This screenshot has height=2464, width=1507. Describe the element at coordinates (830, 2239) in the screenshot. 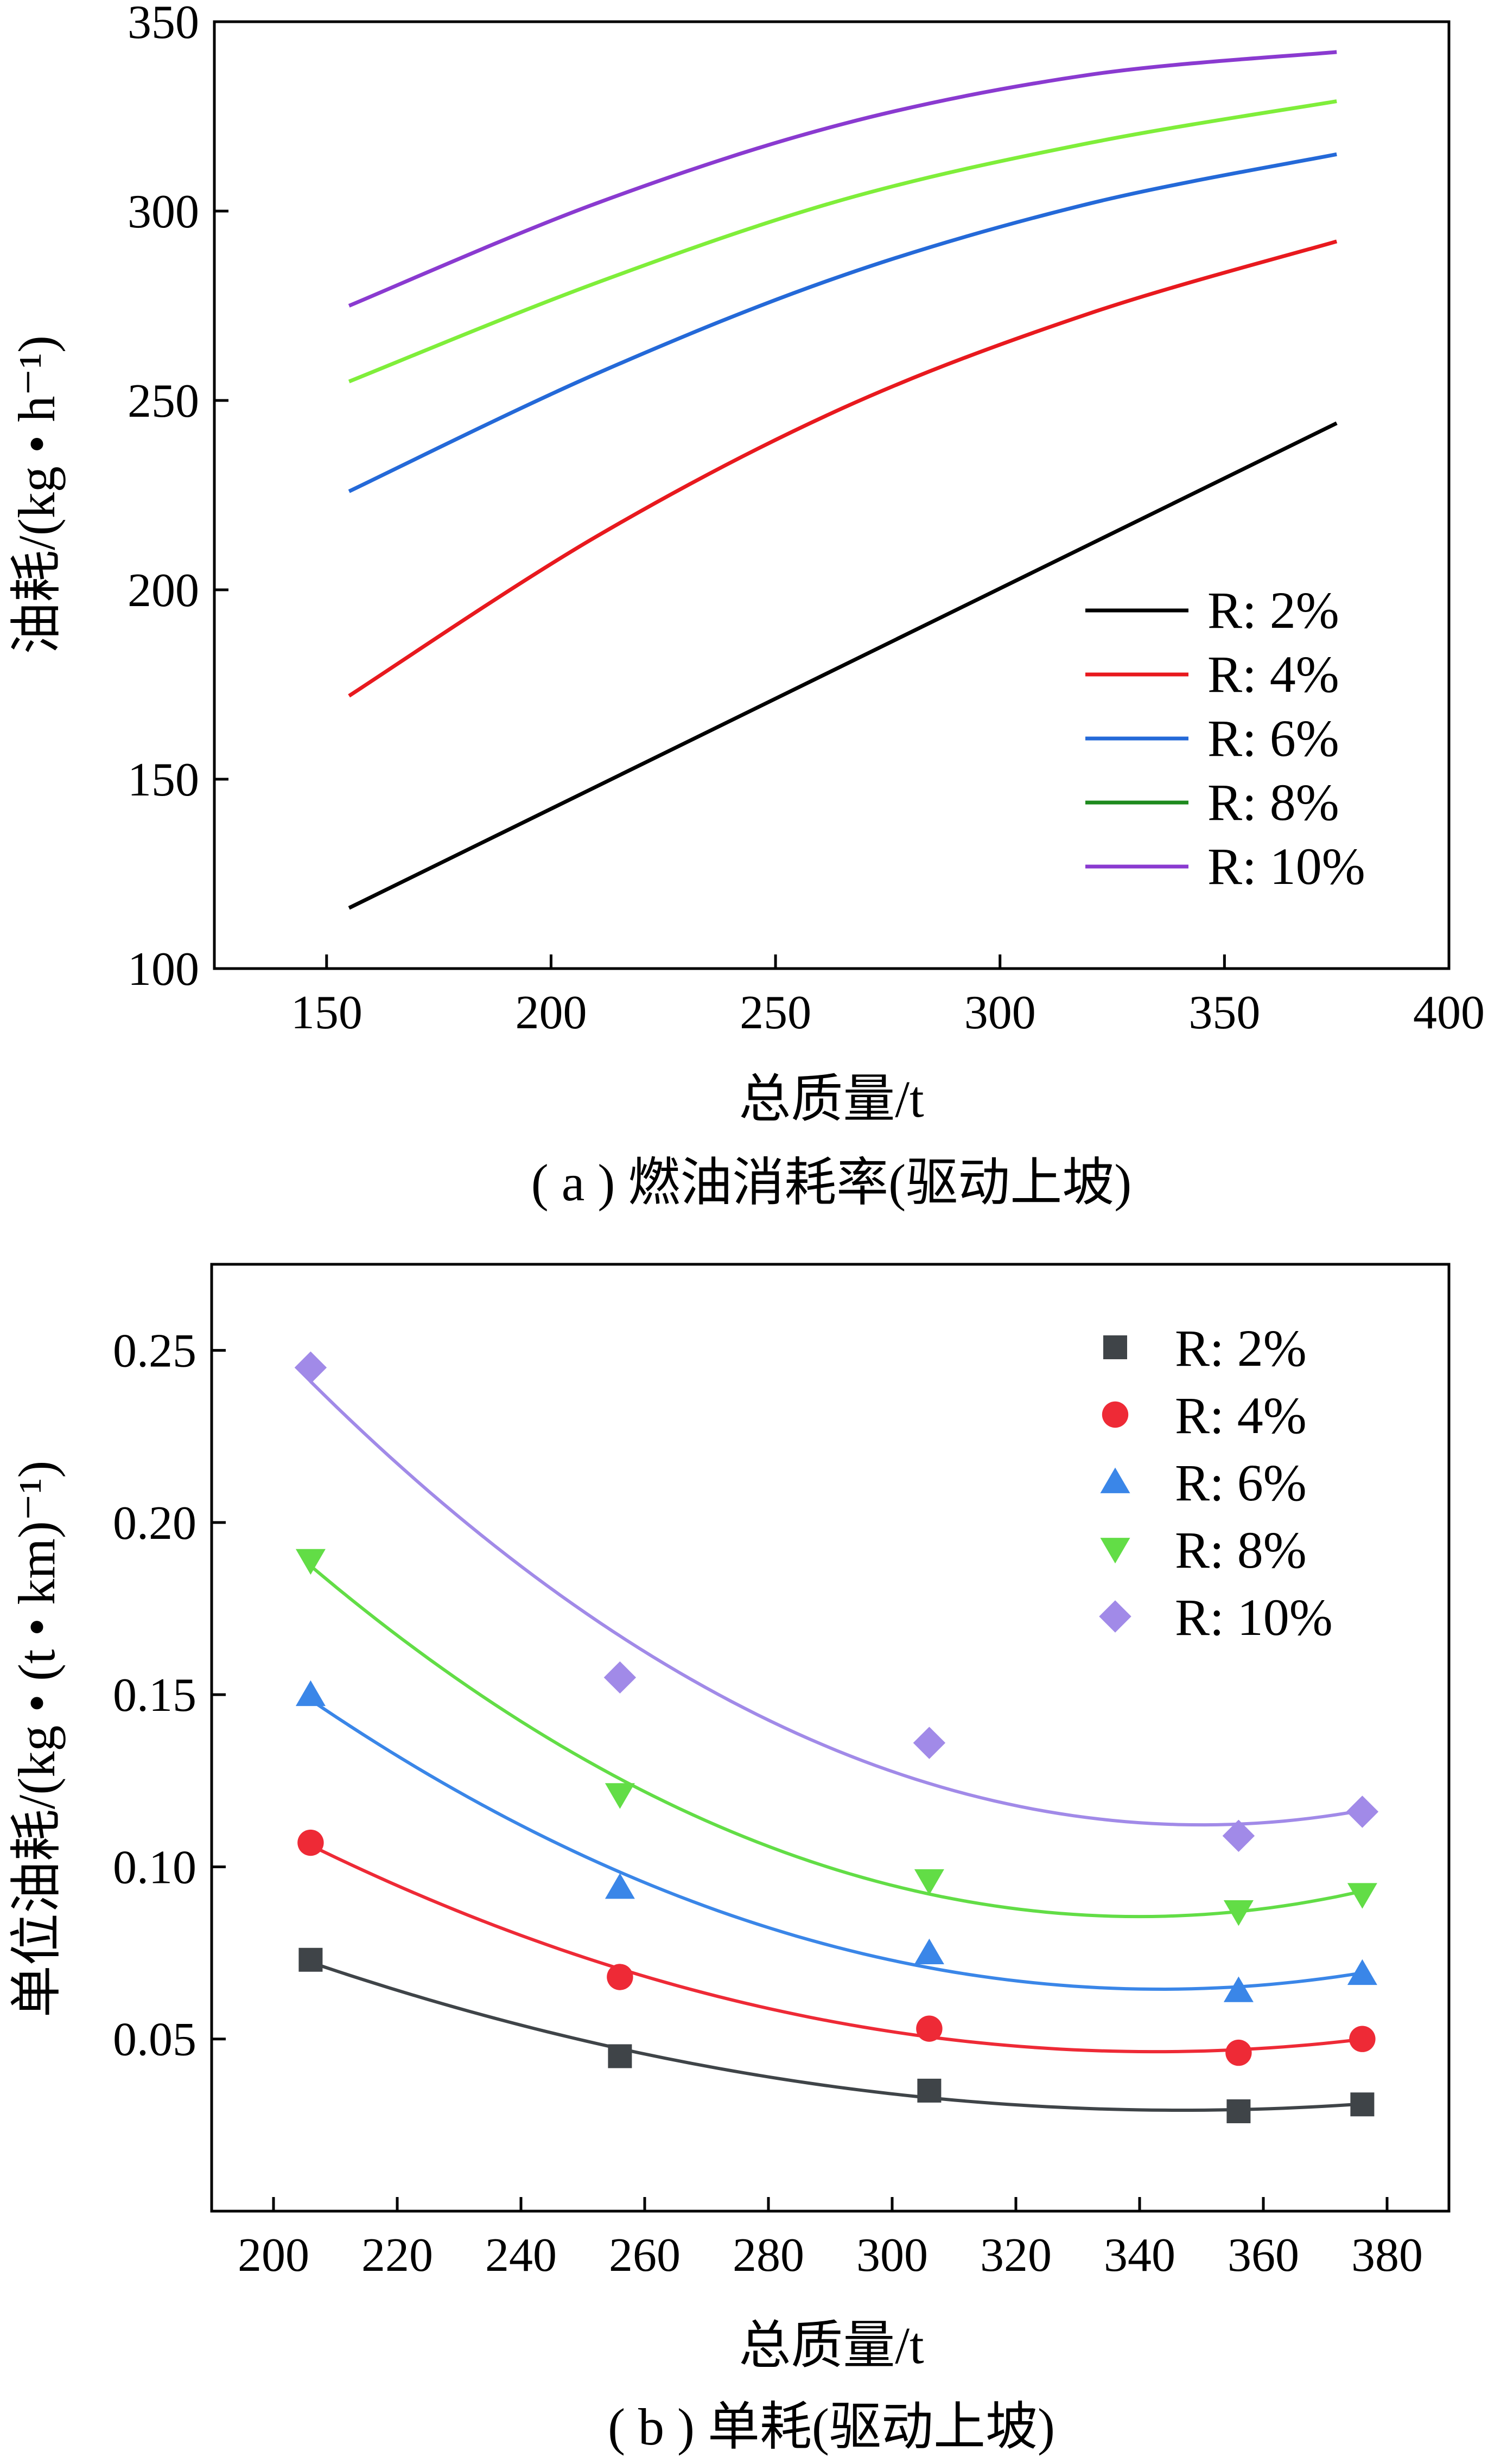

I see `chart-b-x-ticks: 200 220 240 260 280 300 320 340 360 380` at that location.